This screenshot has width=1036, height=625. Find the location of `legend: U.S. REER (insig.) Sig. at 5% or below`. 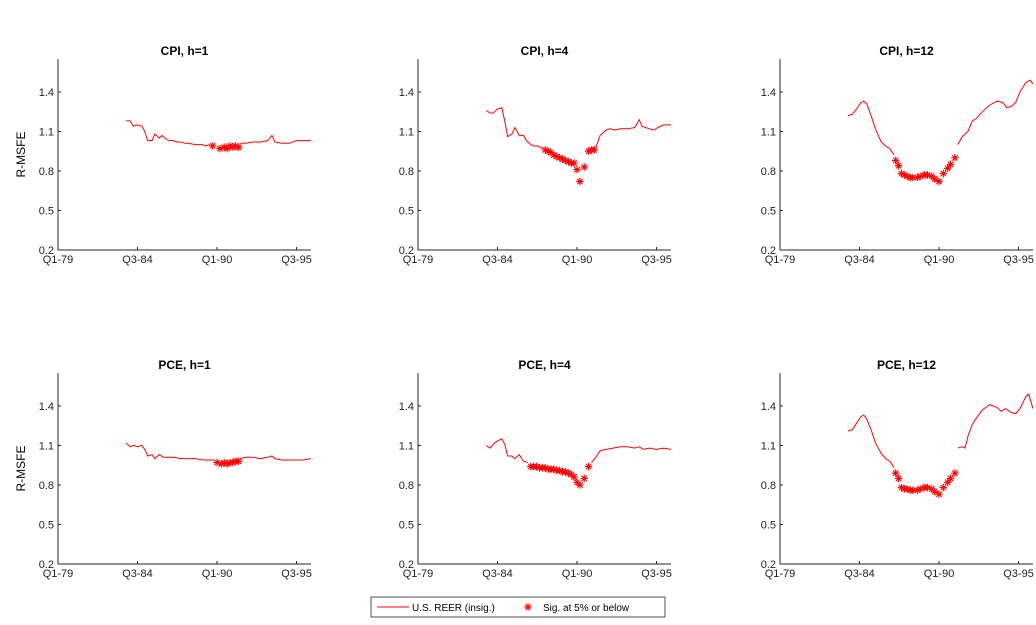

legend: U.S. REER (insig.) Sig. at 5% or below is located at coordinates (518, 607).